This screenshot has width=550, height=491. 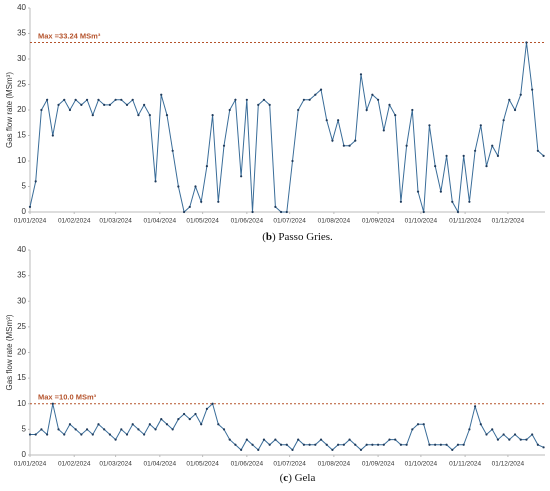 I want to click on x-tick-label: 01/08/2024, so click(x=334, y=221).